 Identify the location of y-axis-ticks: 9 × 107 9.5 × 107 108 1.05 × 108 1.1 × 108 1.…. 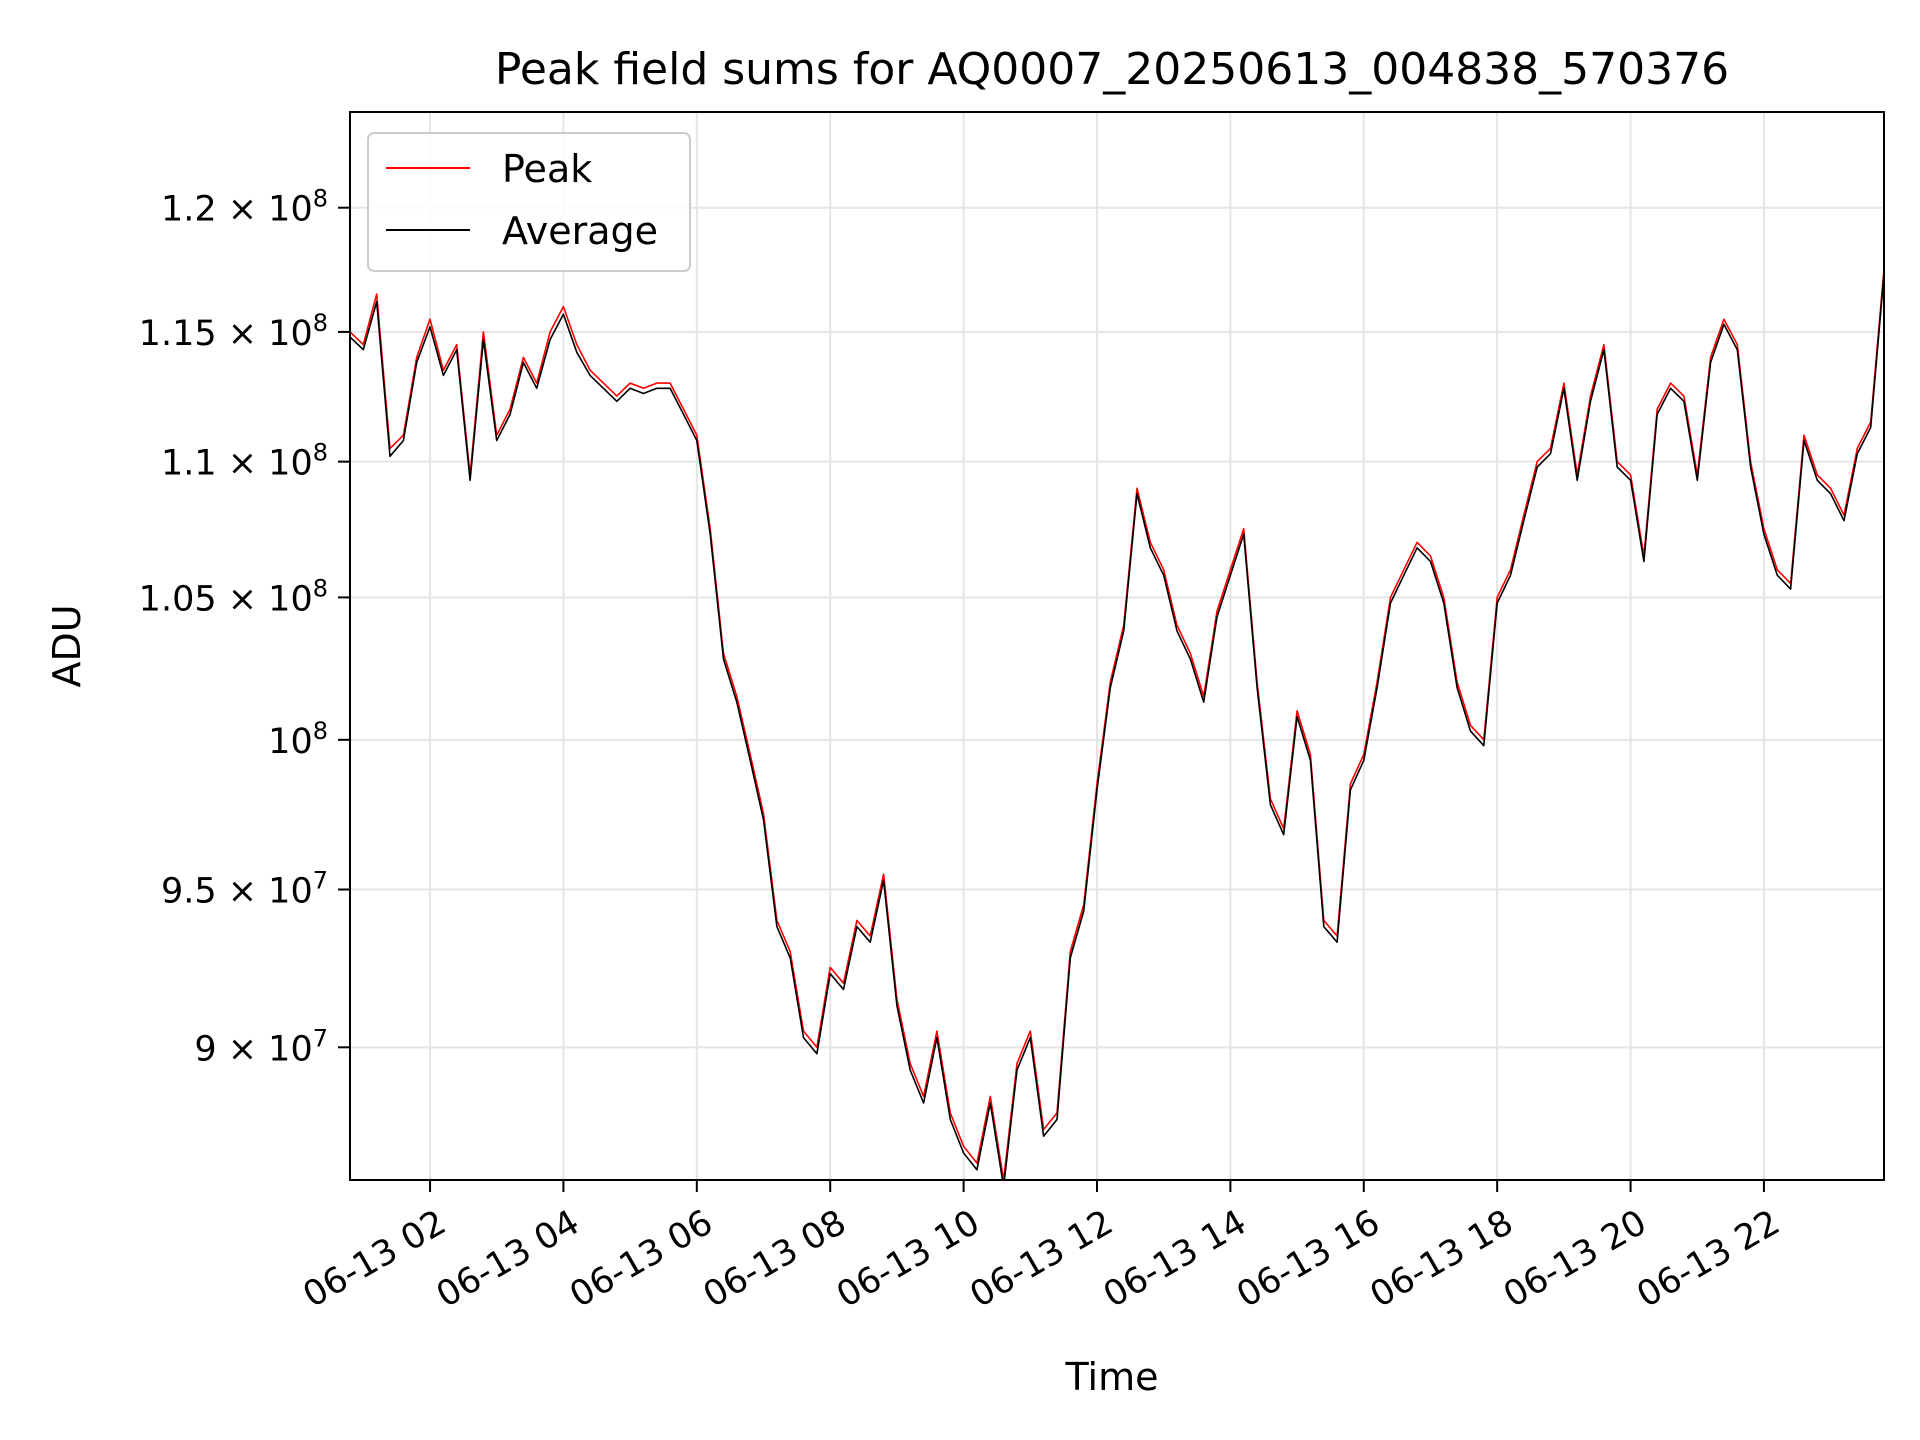
(244, 627).